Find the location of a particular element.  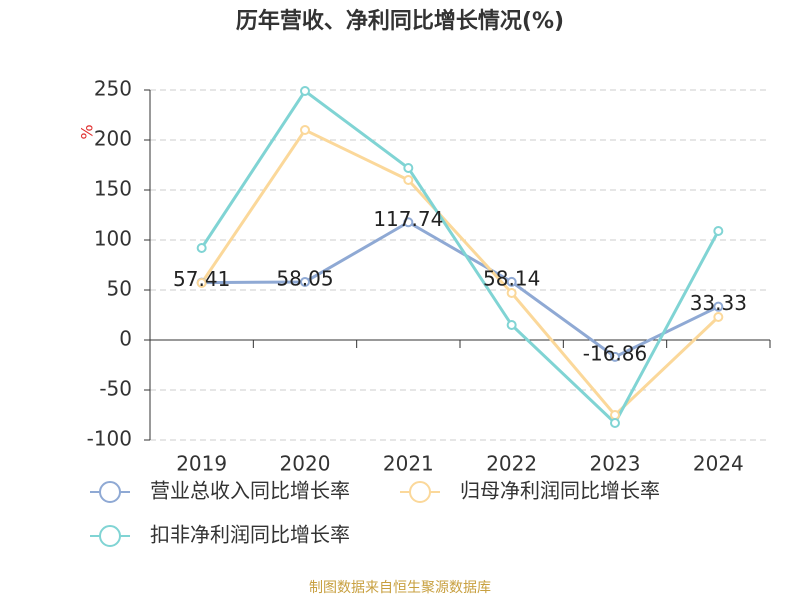

data-label: -16.86 is located at coordinates (615, 353).